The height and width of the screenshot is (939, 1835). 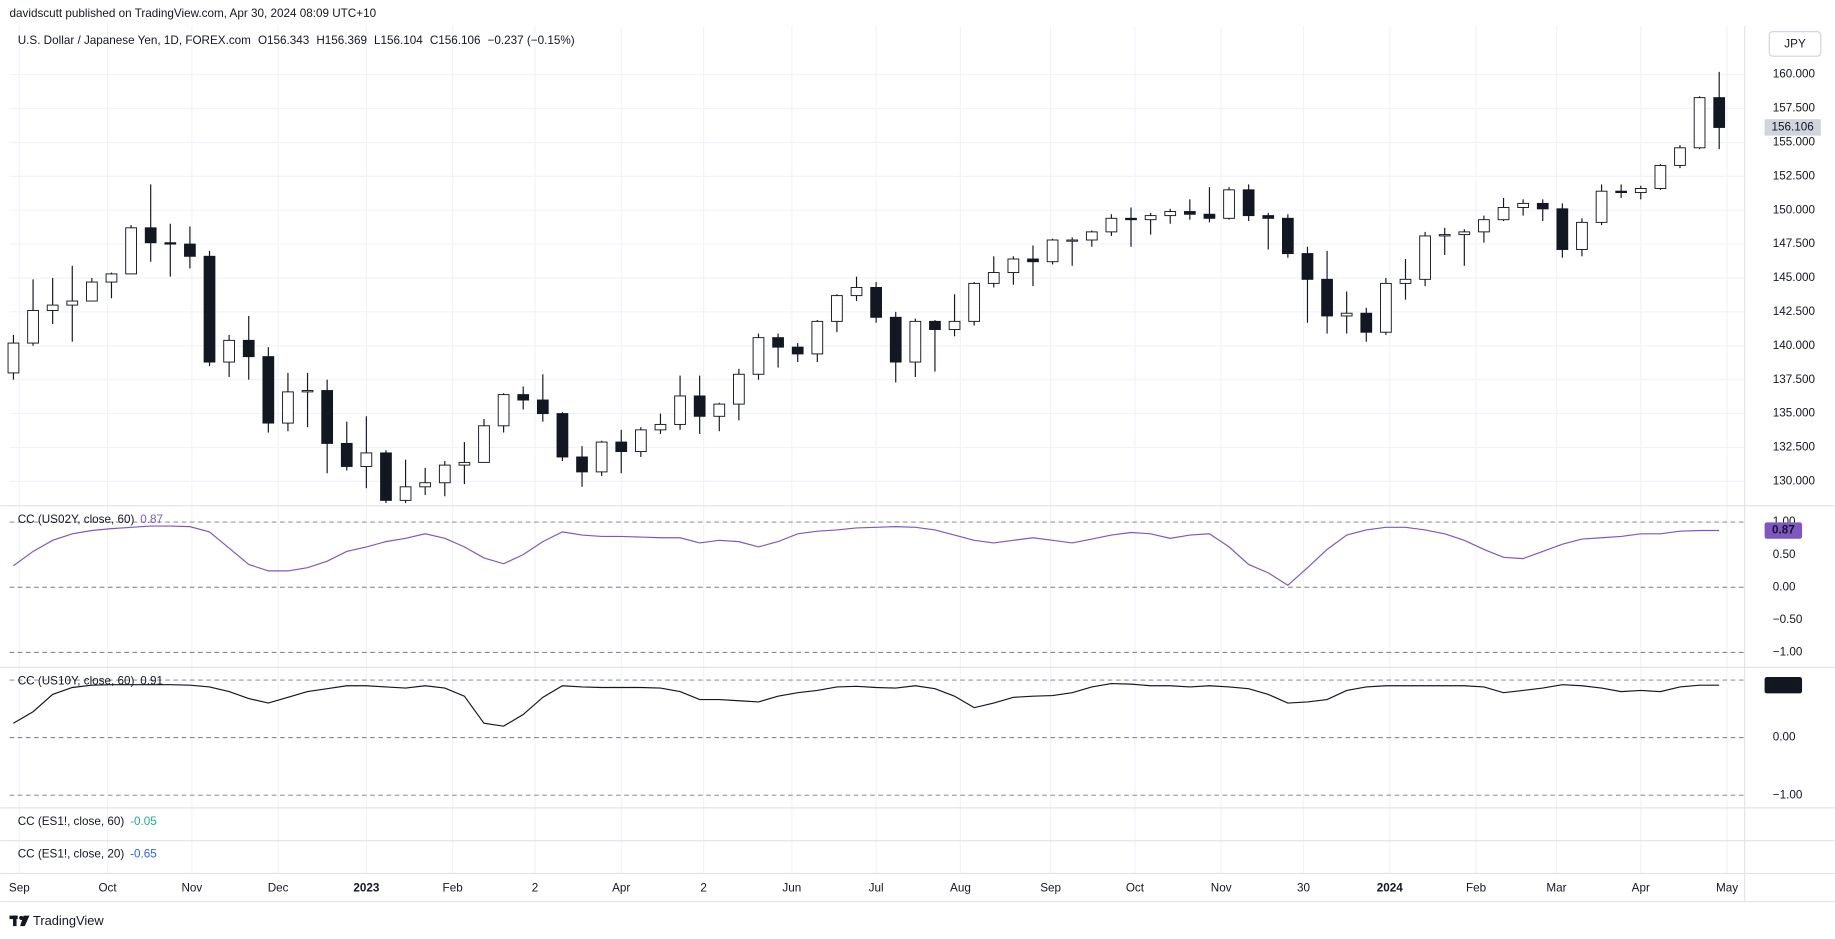 I want to click on y-tick-label: 132.500, so click(x=1794, y=447).